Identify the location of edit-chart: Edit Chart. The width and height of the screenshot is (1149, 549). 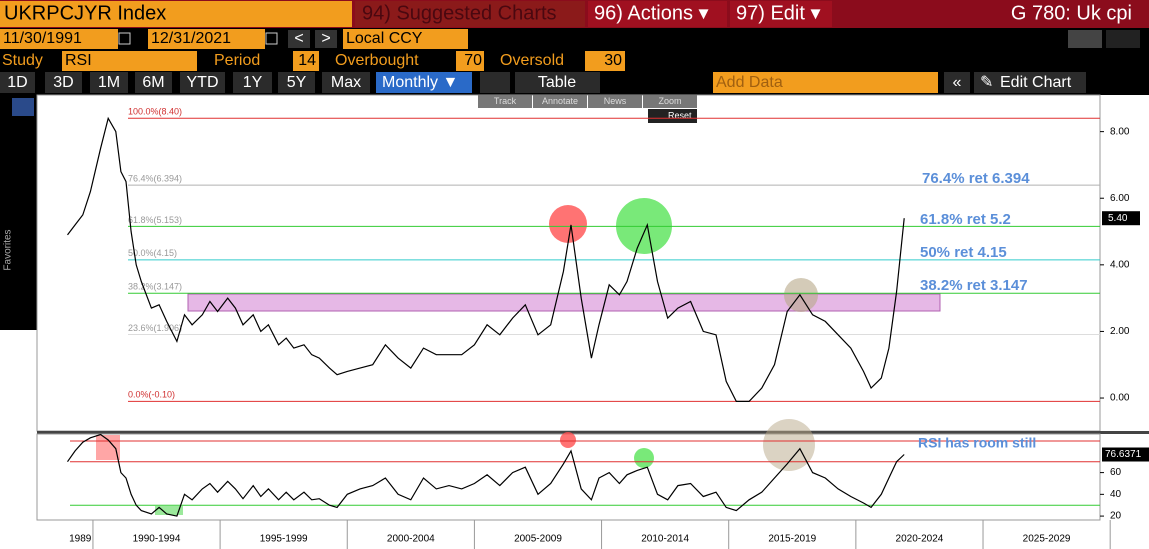
(1036, 82).